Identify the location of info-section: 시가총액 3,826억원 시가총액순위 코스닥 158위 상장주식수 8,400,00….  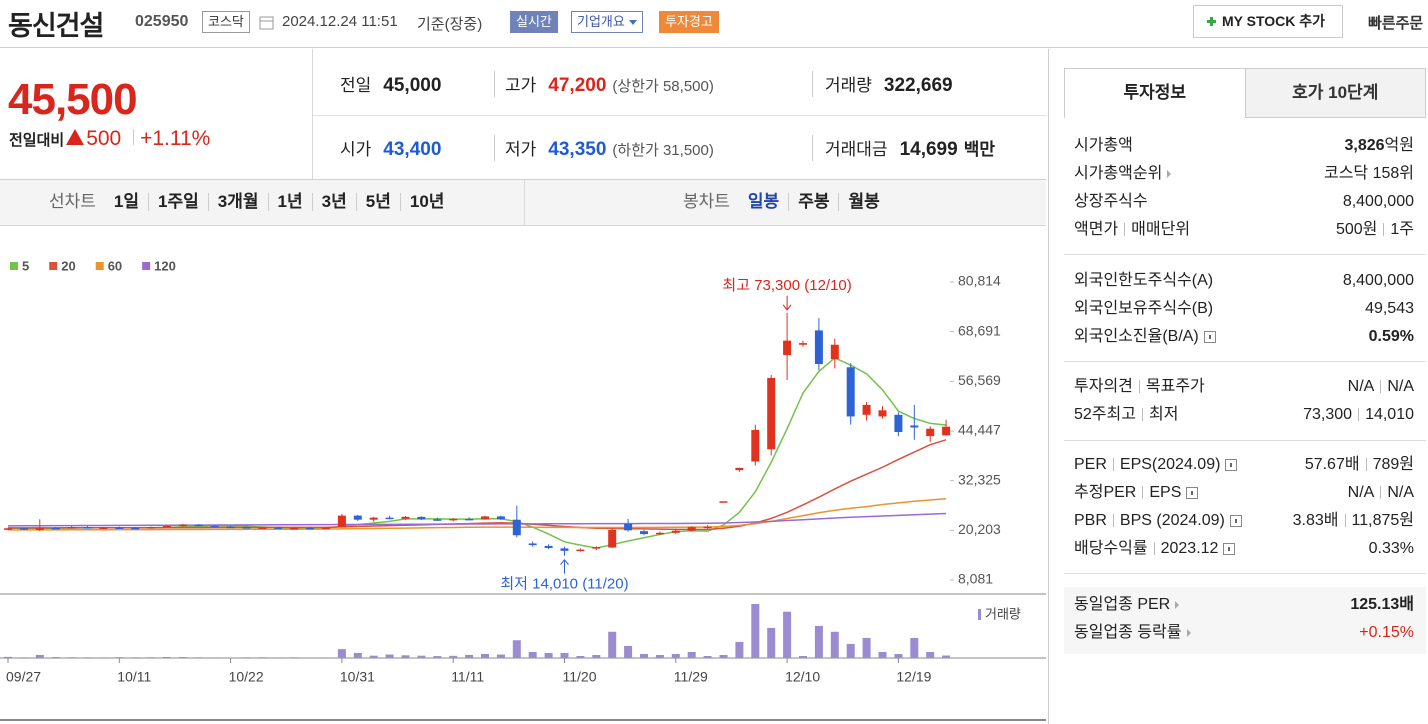
(1245, 193).